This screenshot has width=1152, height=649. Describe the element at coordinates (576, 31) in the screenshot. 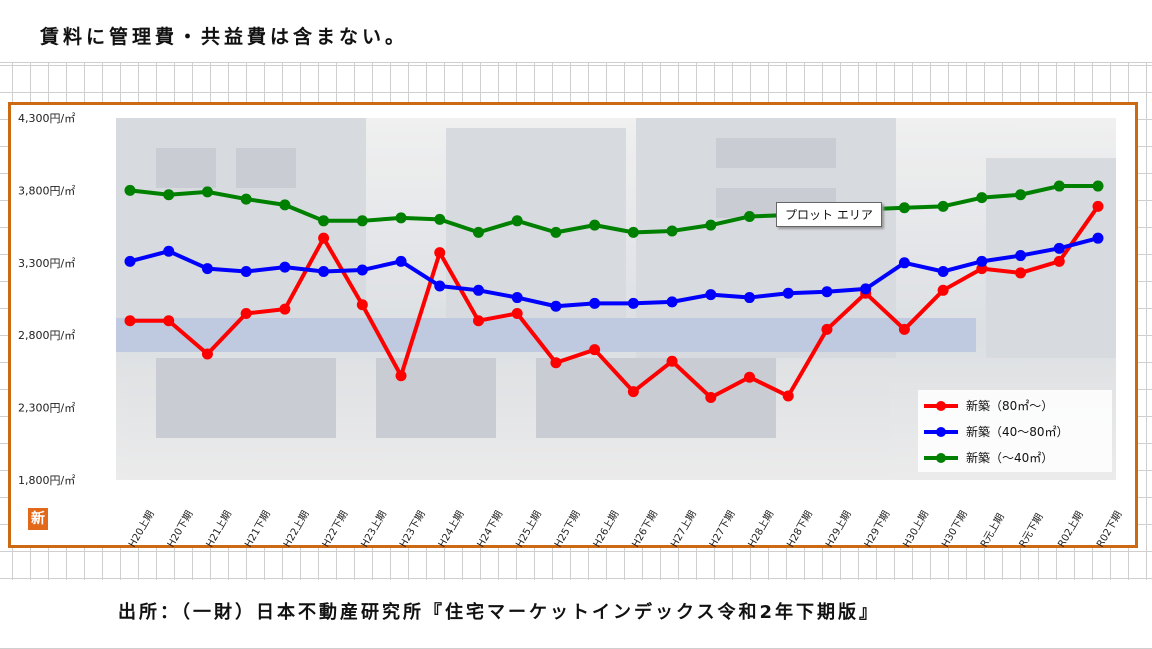

I see `note-row` at that location.